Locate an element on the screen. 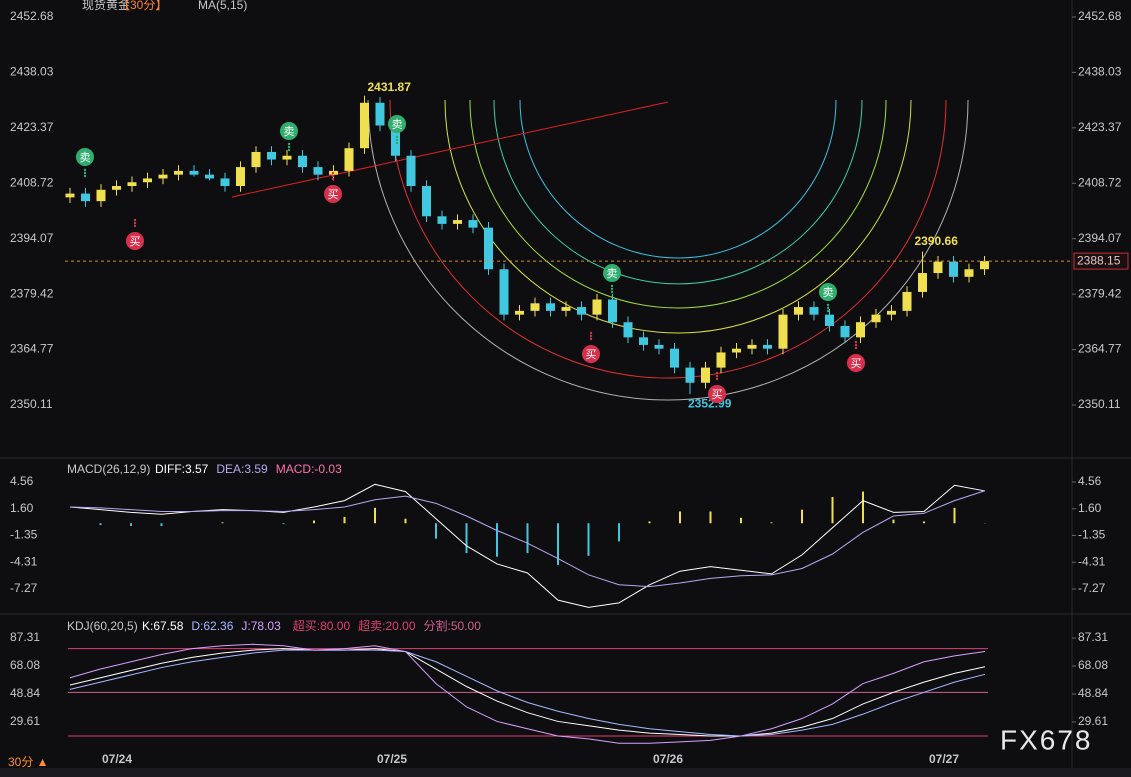 The image size is (1131, 777). macd-title: MACD(26,12,9) is located at coordinates (108, 469).